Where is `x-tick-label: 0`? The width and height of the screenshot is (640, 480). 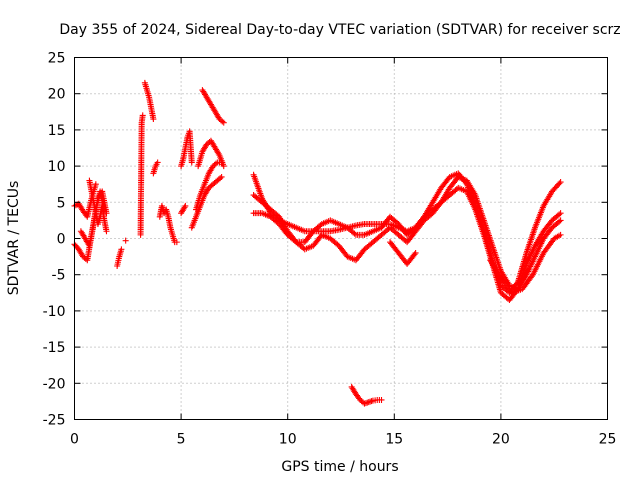 x-tick-label: 0 is located at coordinates (74, 440).